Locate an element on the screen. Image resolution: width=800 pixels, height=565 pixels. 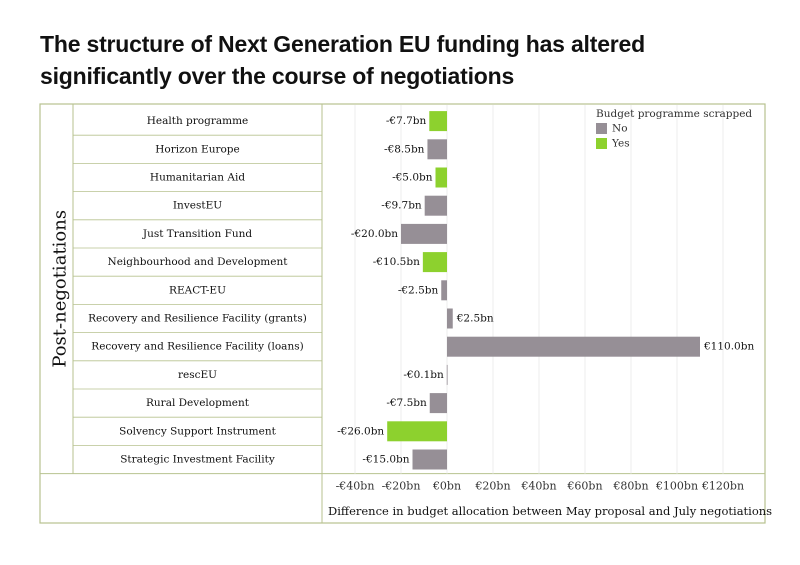
legend-label: No is located at coordinates (620, 129).